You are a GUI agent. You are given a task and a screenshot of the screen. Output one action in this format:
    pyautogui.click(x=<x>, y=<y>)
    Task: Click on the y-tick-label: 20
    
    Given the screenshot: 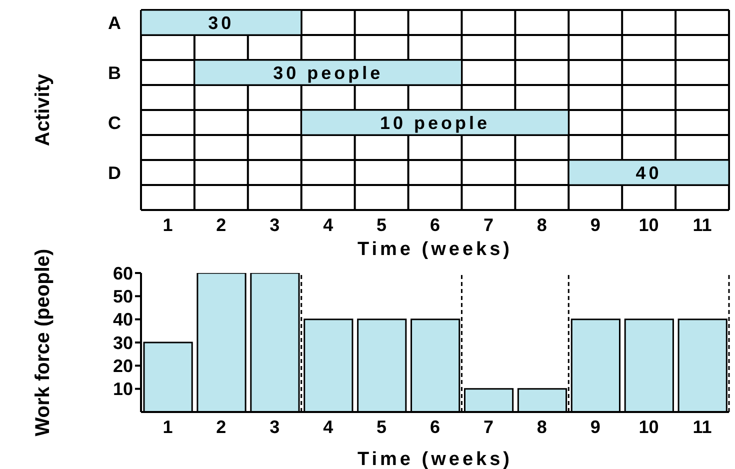 What is the action you would take?
    pyautogui.click(x=122, y=366)
    